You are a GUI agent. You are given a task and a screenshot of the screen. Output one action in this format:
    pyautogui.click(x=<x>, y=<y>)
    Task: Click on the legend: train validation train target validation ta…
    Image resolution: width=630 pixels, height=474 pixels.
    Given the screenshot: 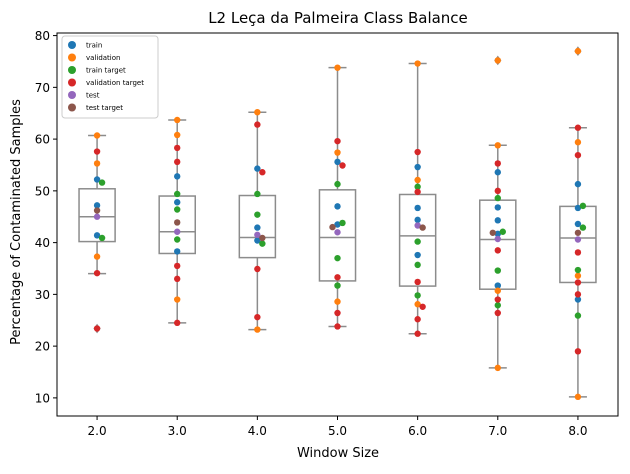 What is the action you would take?
    pyautogui.click(x=110, y=77)
    